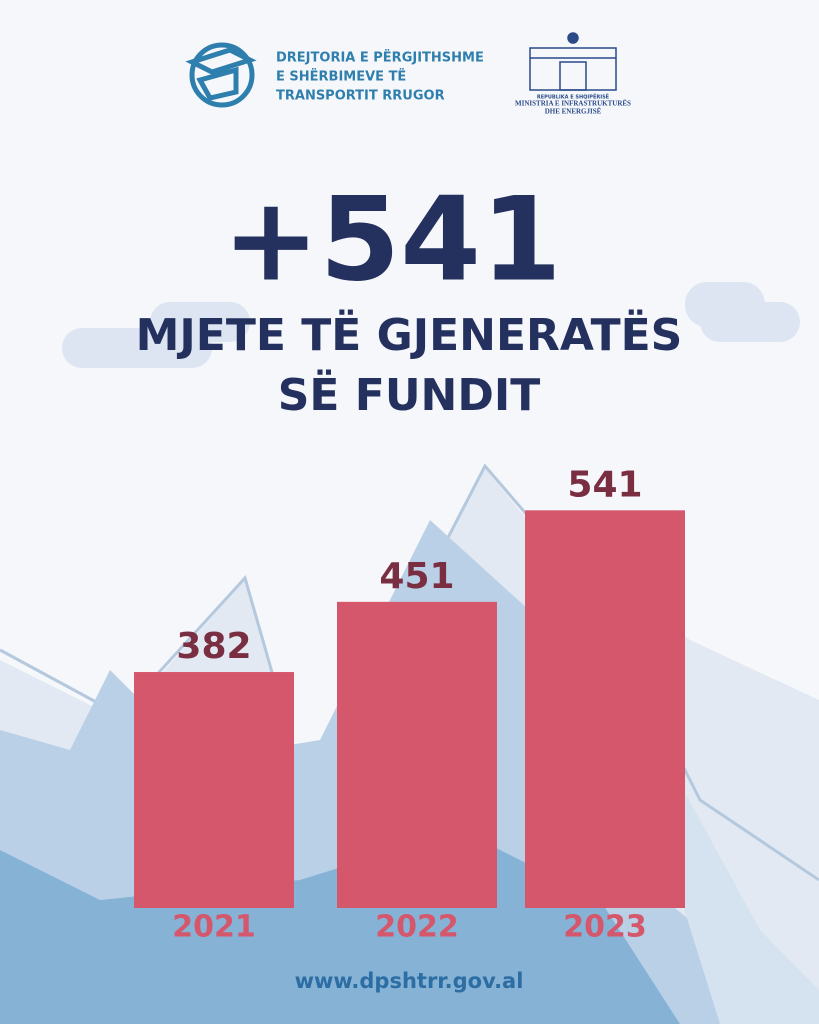  Describe the element at coordinates (417, 927) in the screenshot. I see `x-tick-label: 2022` at that location.